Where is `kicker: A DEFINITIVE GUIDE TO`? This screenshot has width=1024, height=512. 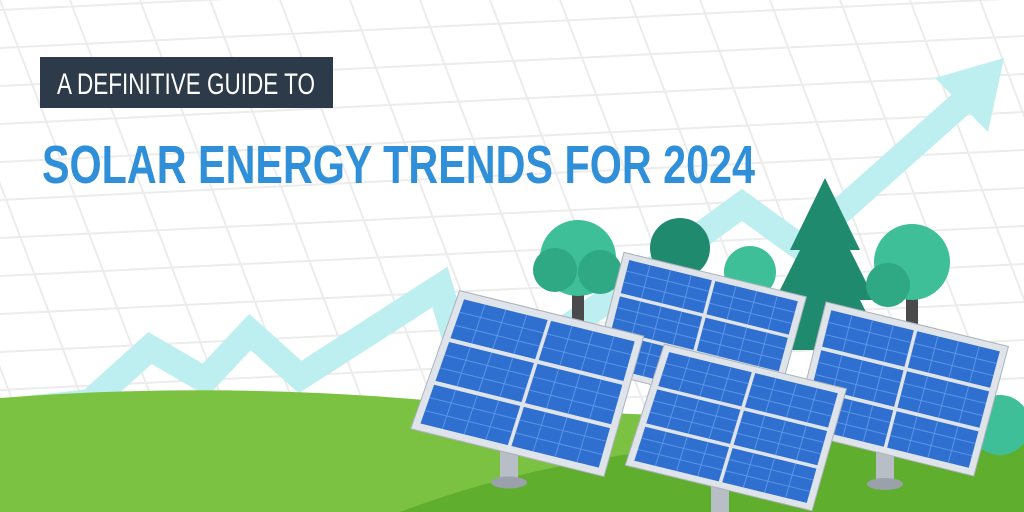 kicker: A DEFINITIVE GUIDE TO is located at coordinates (186, 84).